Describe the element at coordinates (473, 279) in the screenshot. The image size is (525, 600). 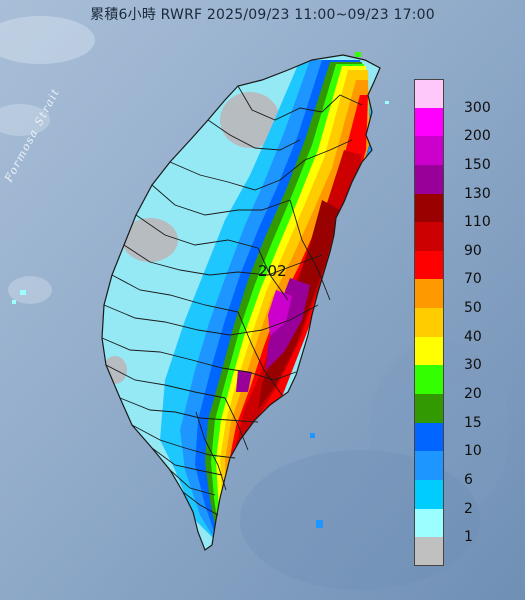
I see `legend-label: 70` at that location.